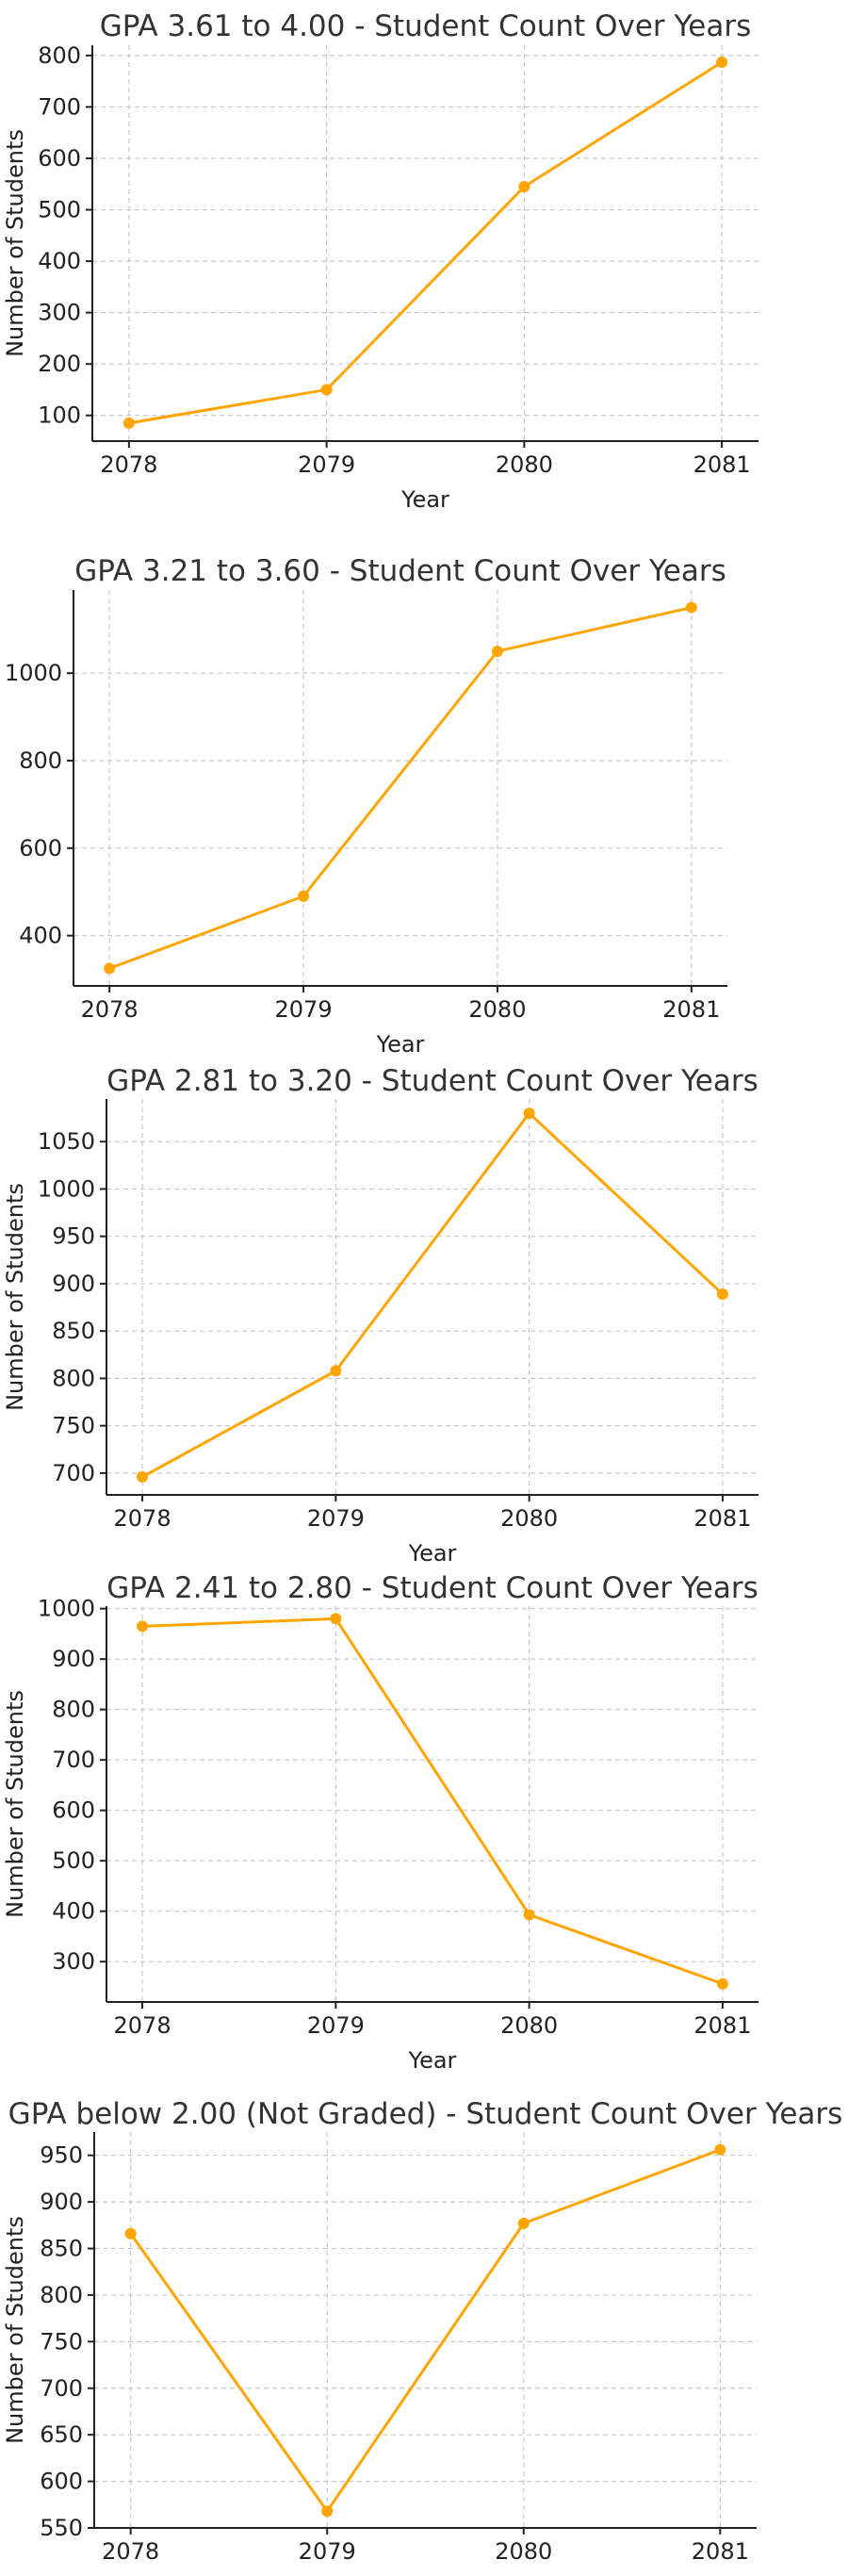 Image resolution: width=848 pixels, height=2576 pixels. What do you see at coordinates (59, 415) in the screenshot?
I see `y-tick-label: 100` at bounding box center [59, 415].